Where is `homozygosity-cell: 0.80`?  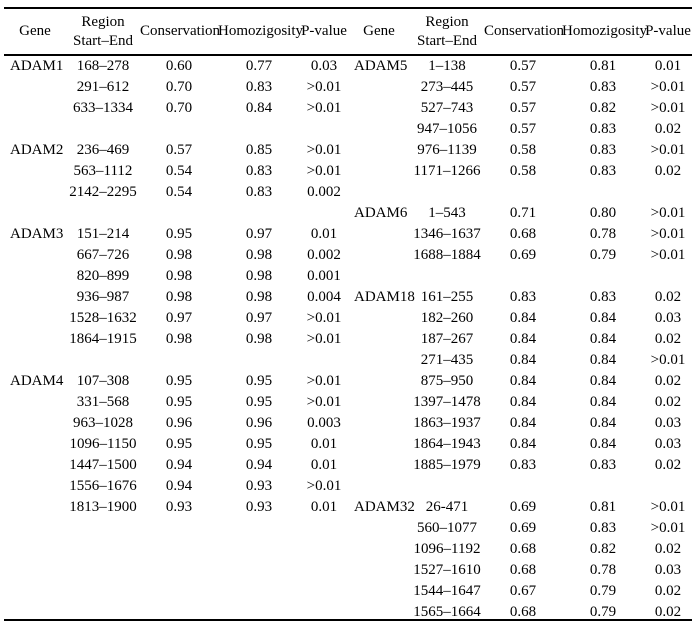 homozygosity-cell: 0.80 is located at coordinates (603, 212).